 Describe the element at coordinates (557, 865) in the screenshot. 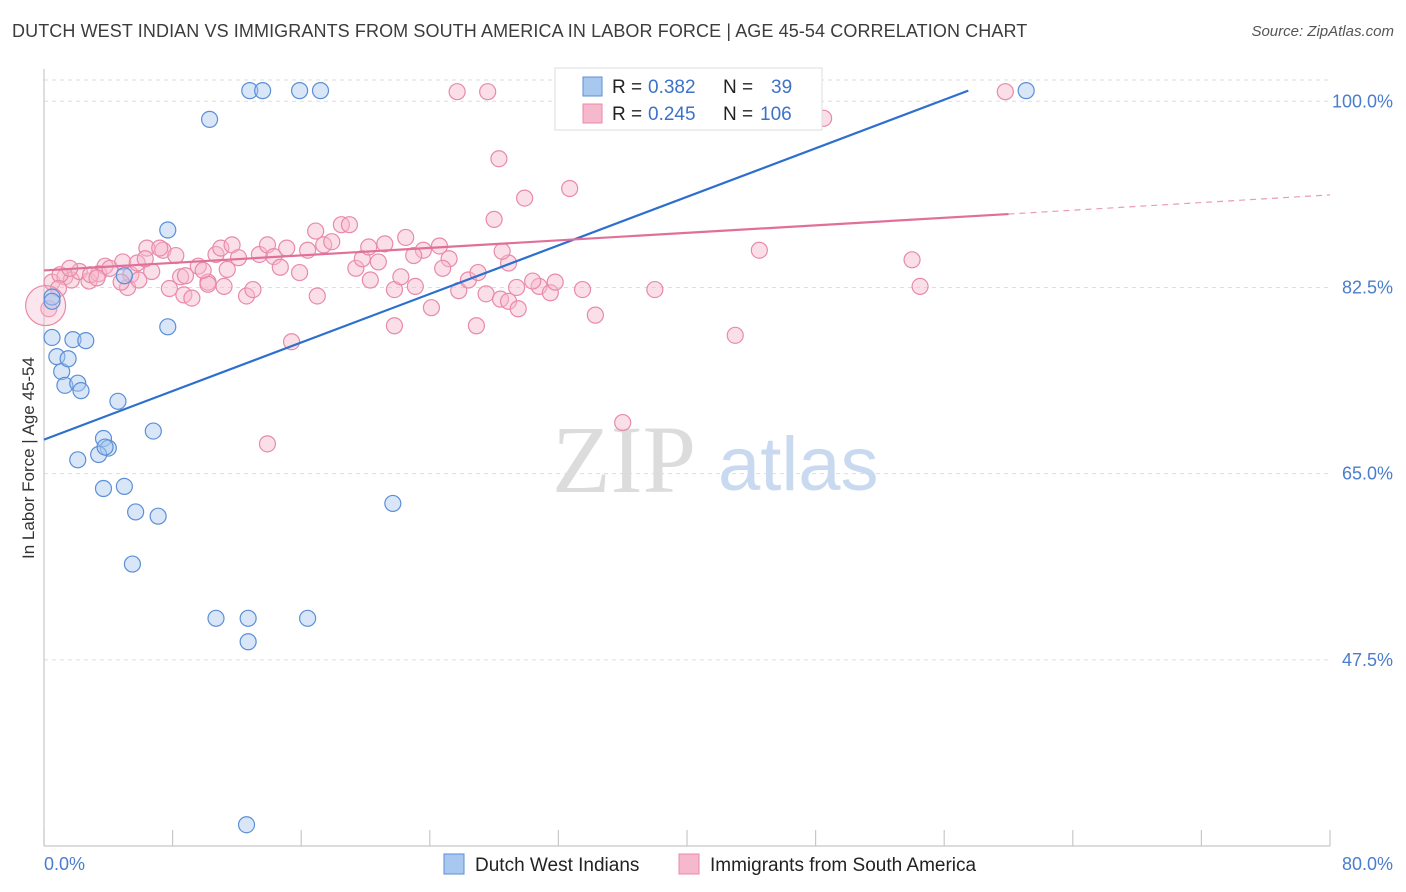

I see `legend-label-dutch-west-indians: Dutch West Indians` at that location.